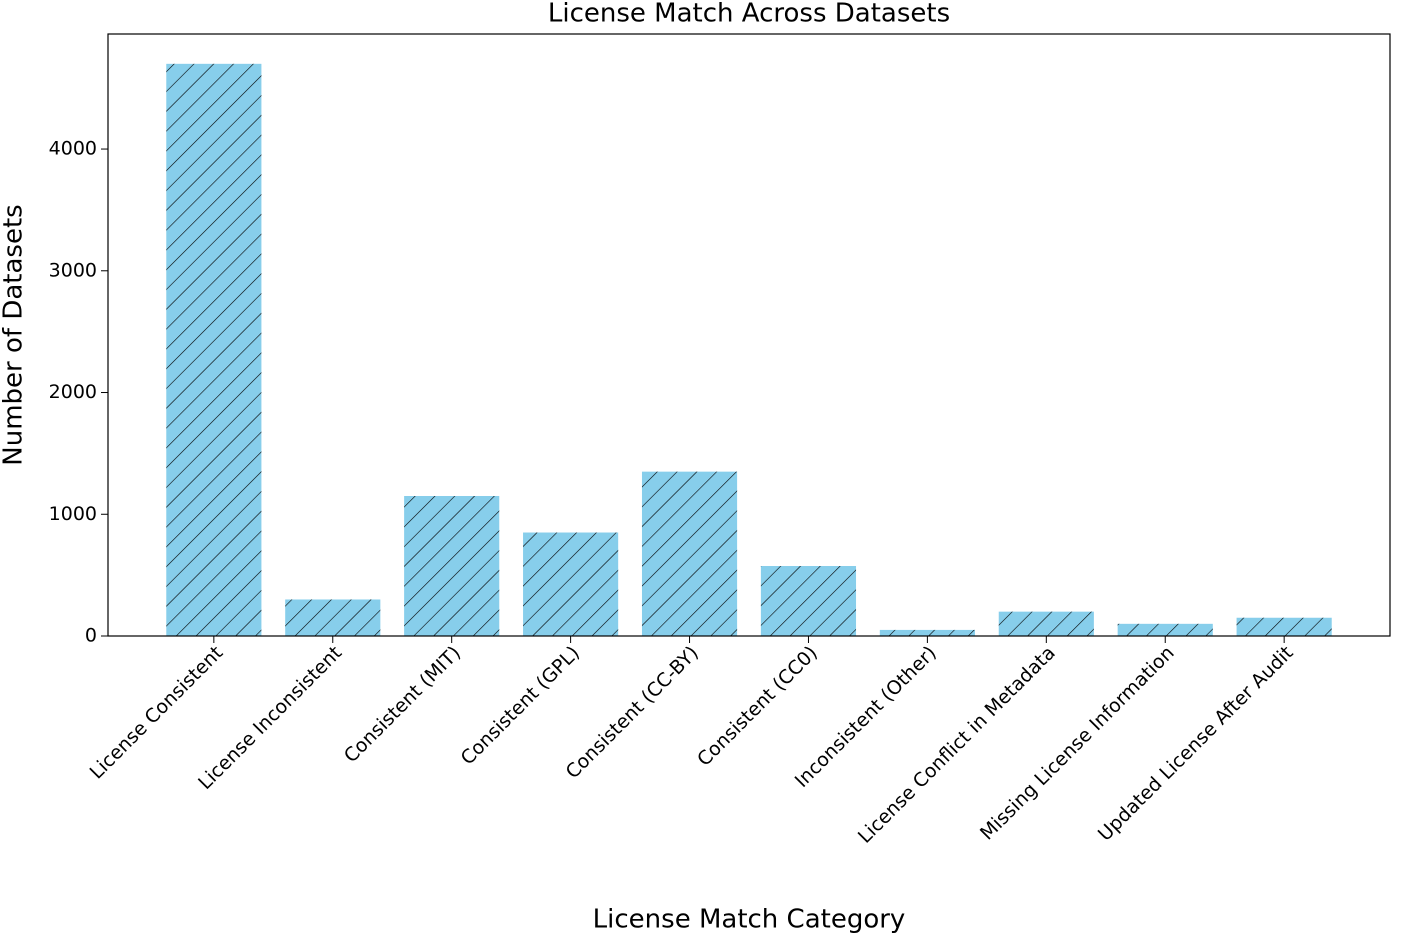  I want to click on y-tick-label: 0, so click(91, 636).